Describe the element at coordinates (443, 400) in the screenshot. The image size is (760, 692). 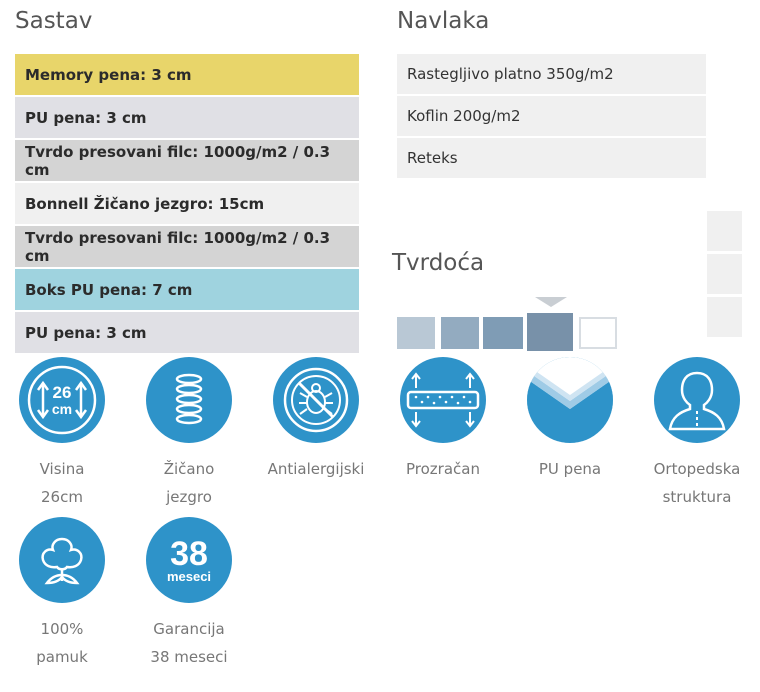
I see `breathable-icon` at that location.